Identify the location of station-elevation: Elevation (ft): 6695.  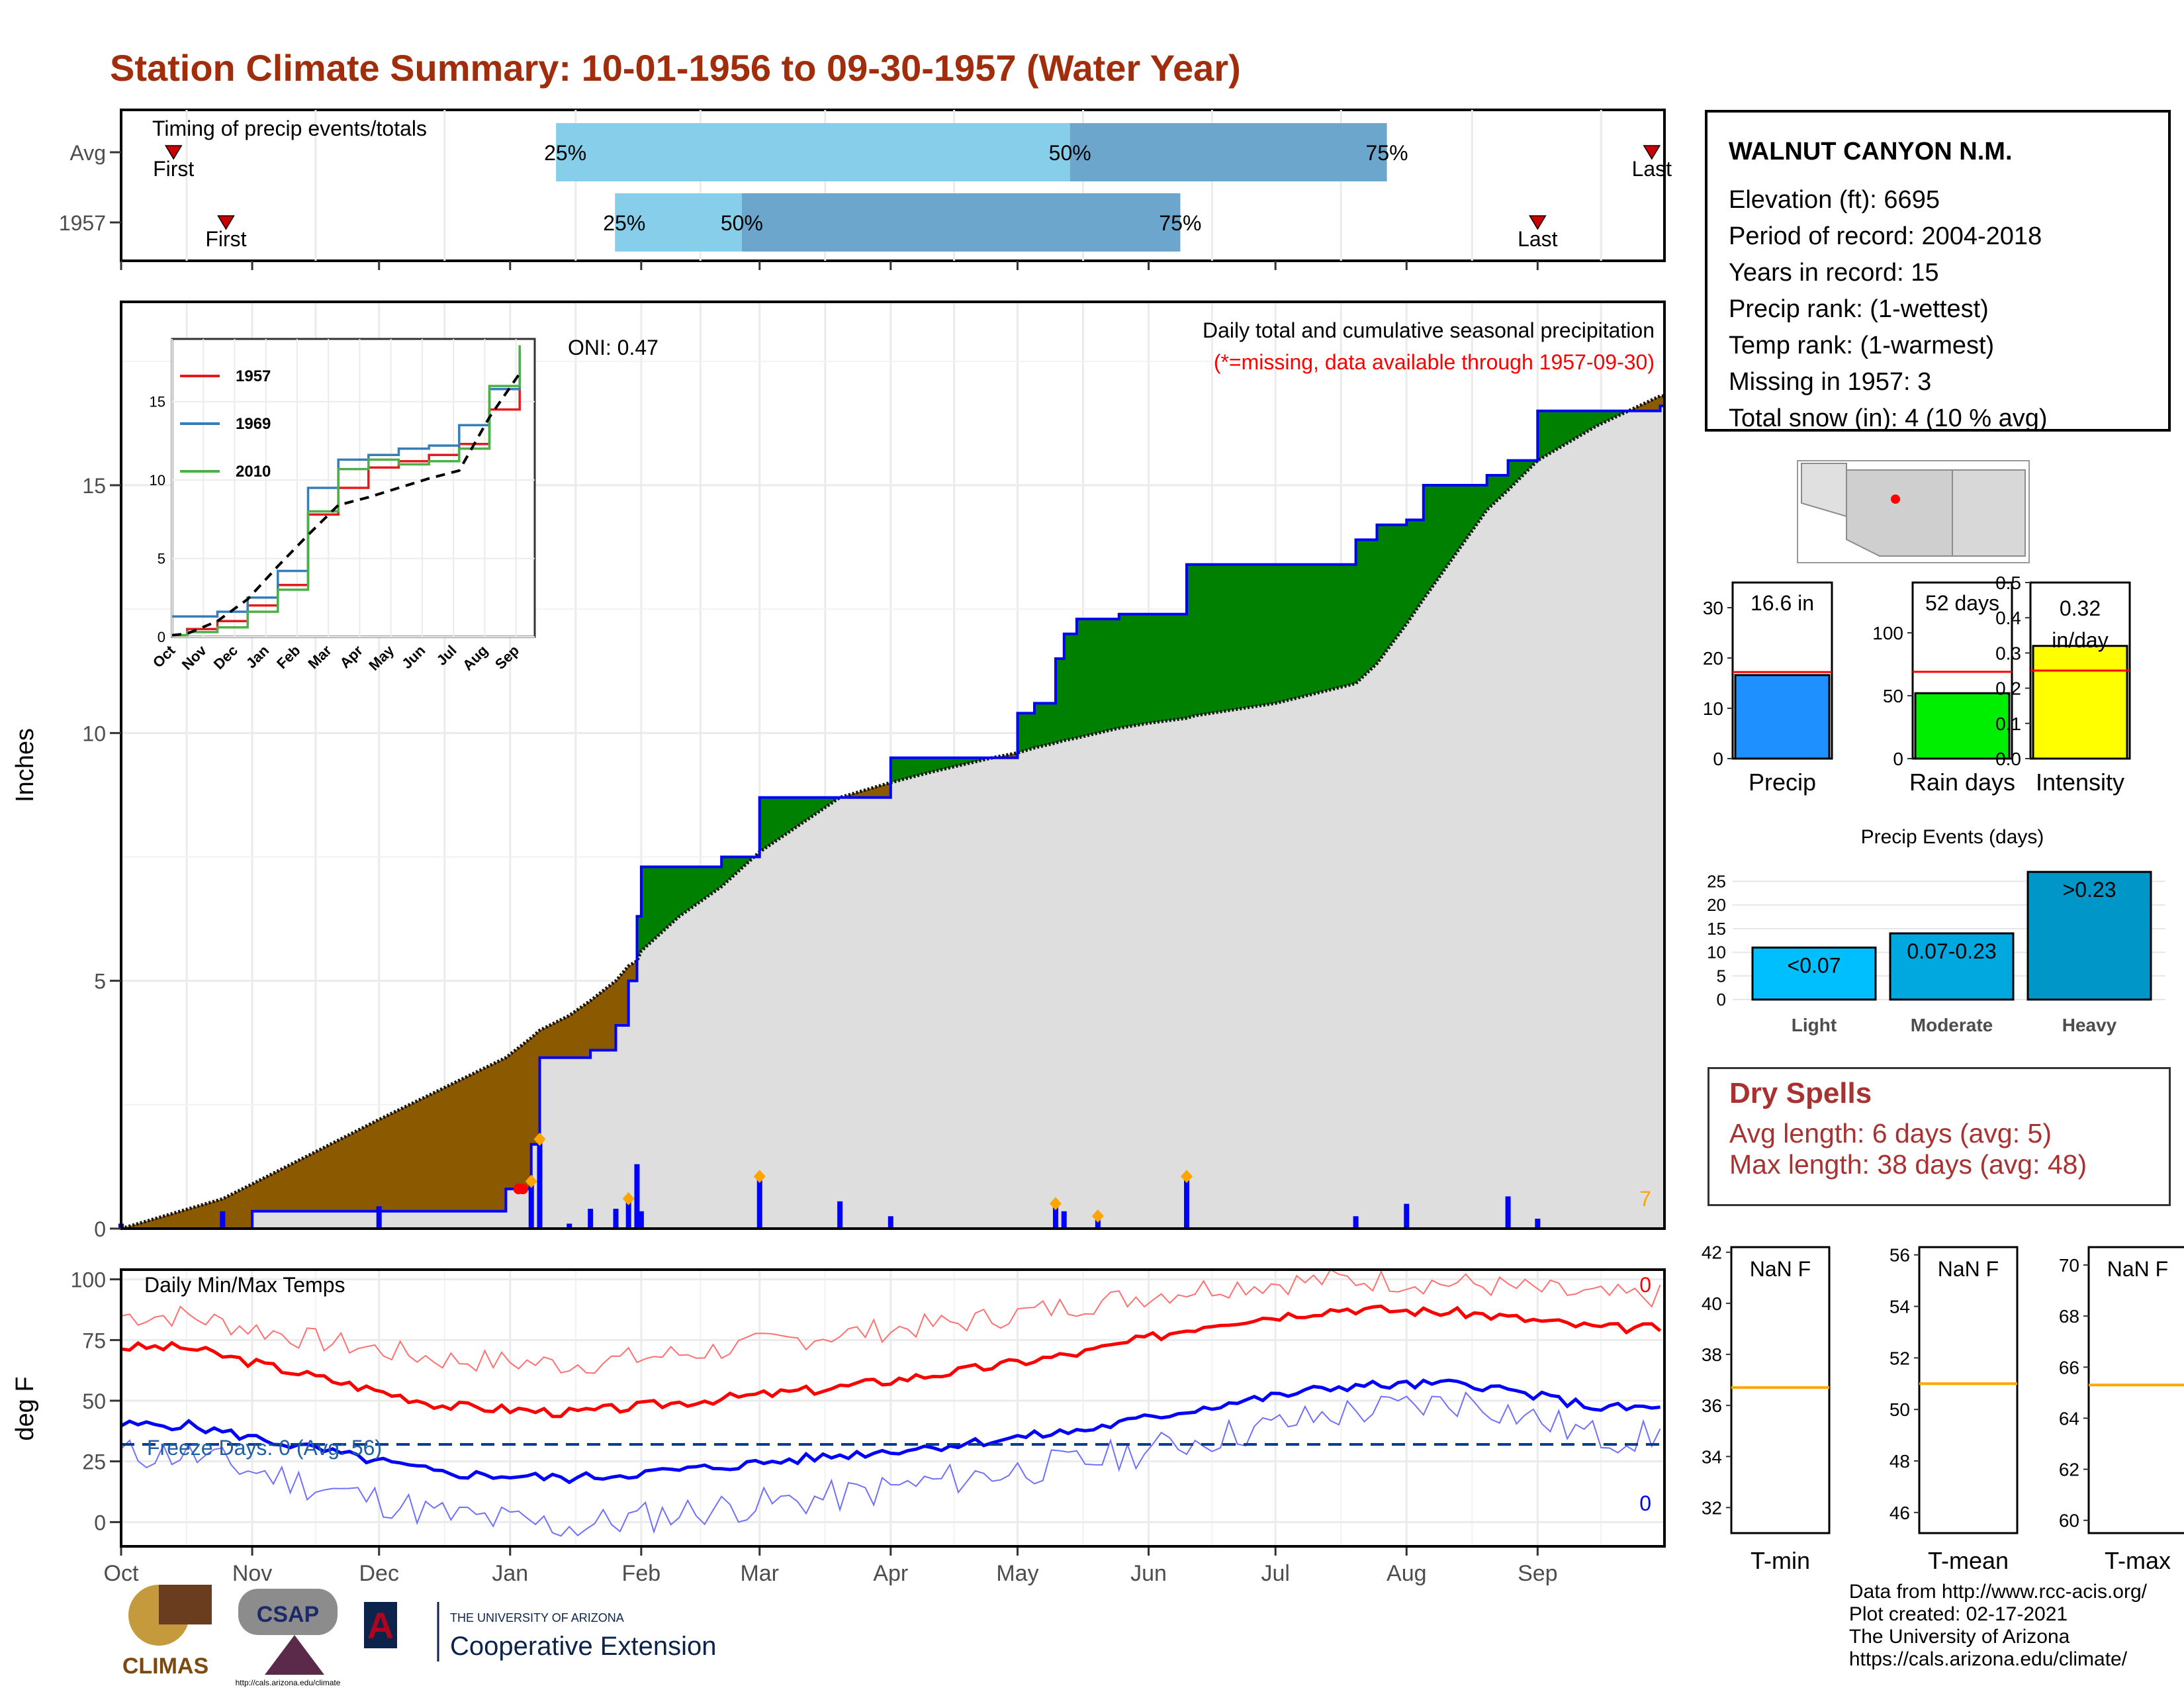
(1834, 200).